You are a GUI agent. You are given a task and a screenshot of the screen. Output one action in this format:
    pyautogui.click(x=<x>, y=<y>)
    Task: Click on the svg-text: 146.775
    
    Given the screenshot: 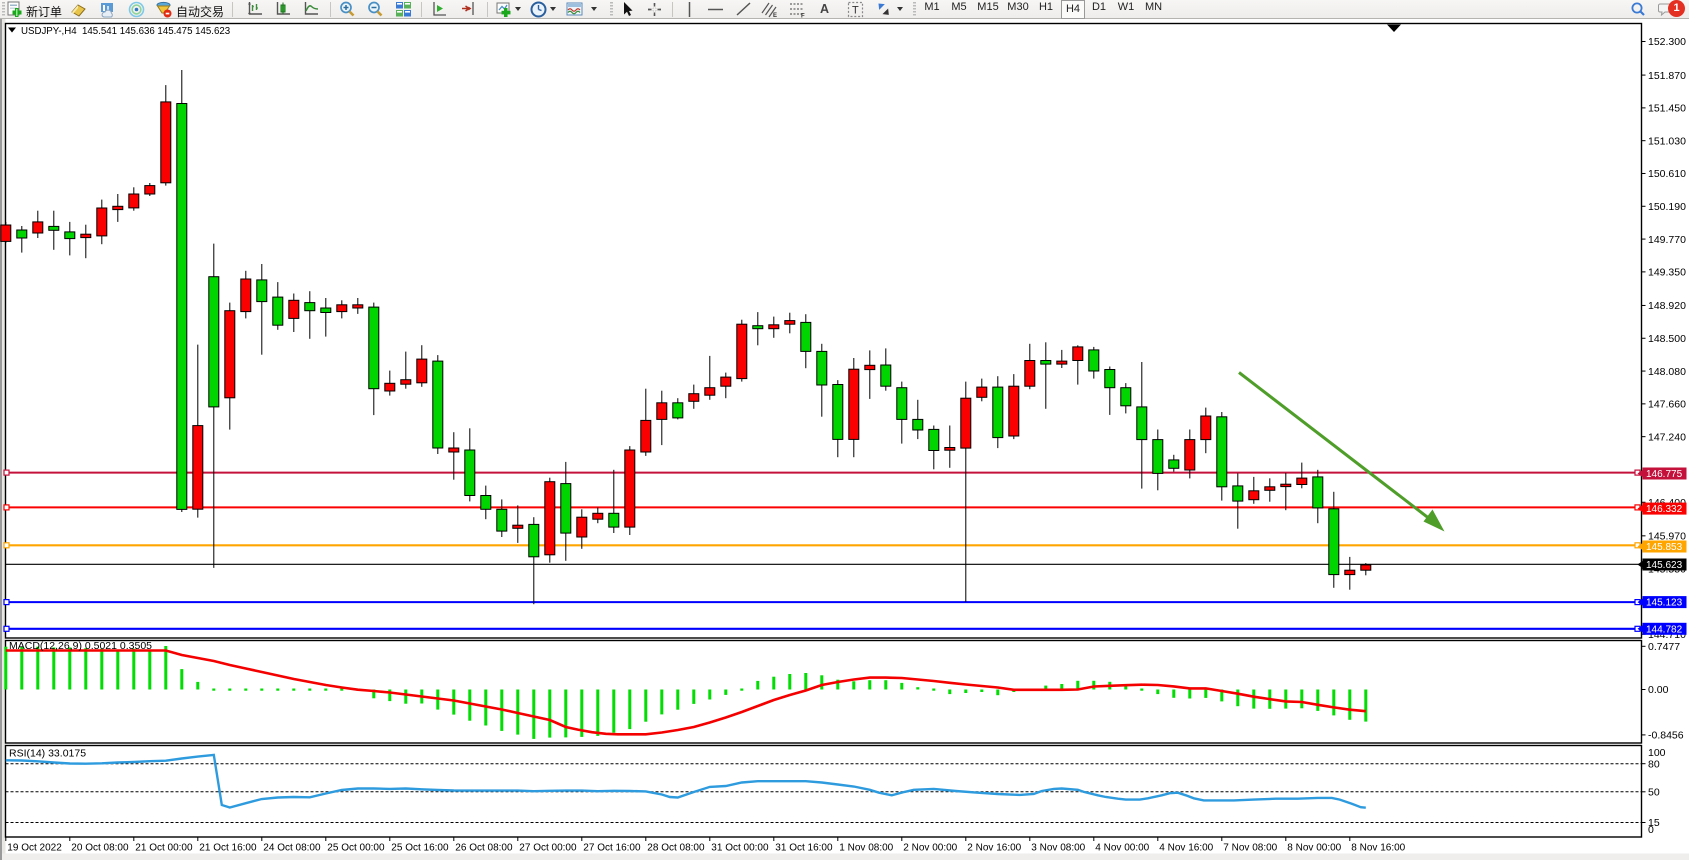 What is the action you would take?
    pyautogui.click(x=1664, y=474)
    